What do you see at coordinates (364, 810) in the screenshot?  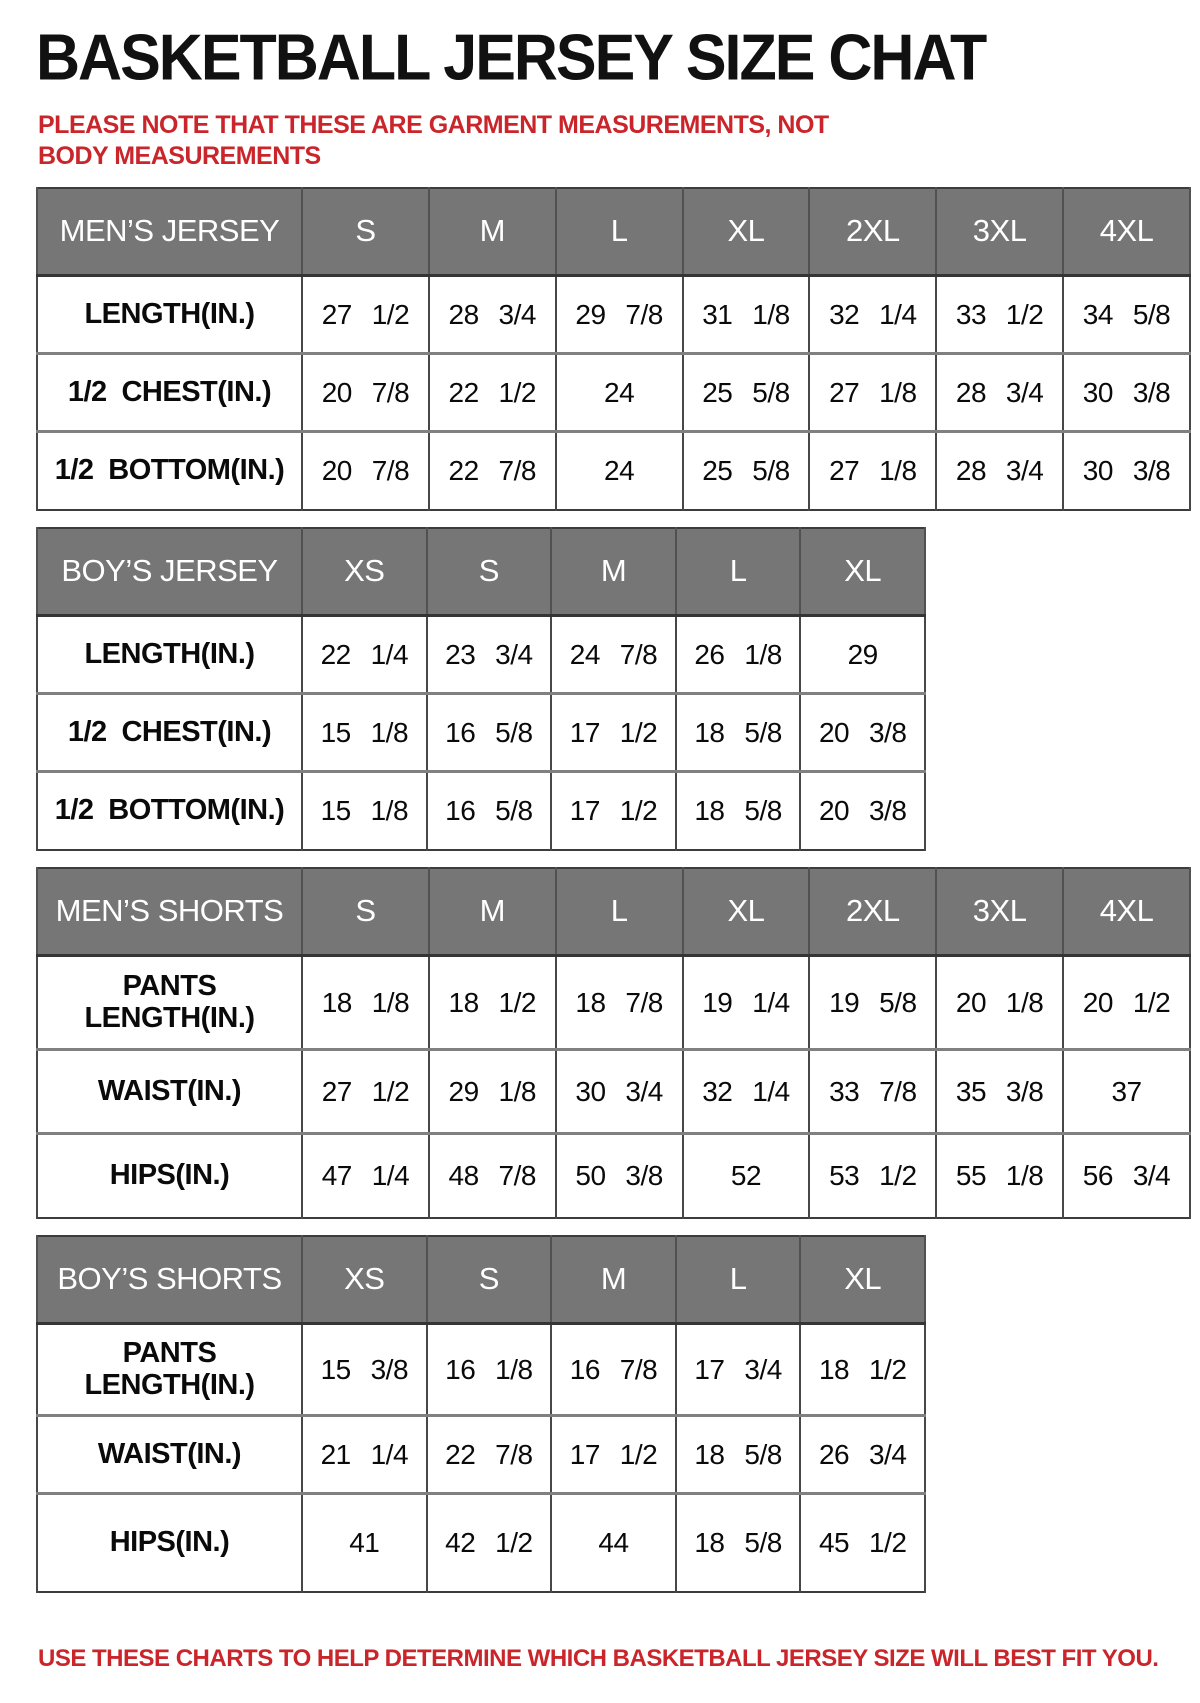 I see `measurement-cell: 15 1/8` at bounding box center [364, 810].